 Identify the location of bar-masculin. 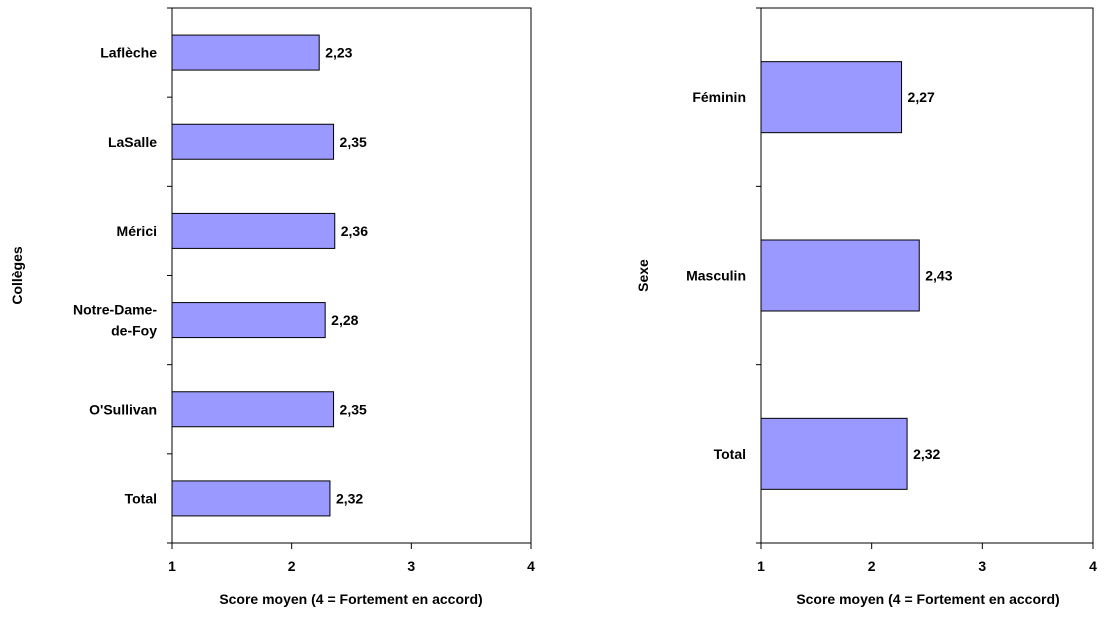
(840, 275).